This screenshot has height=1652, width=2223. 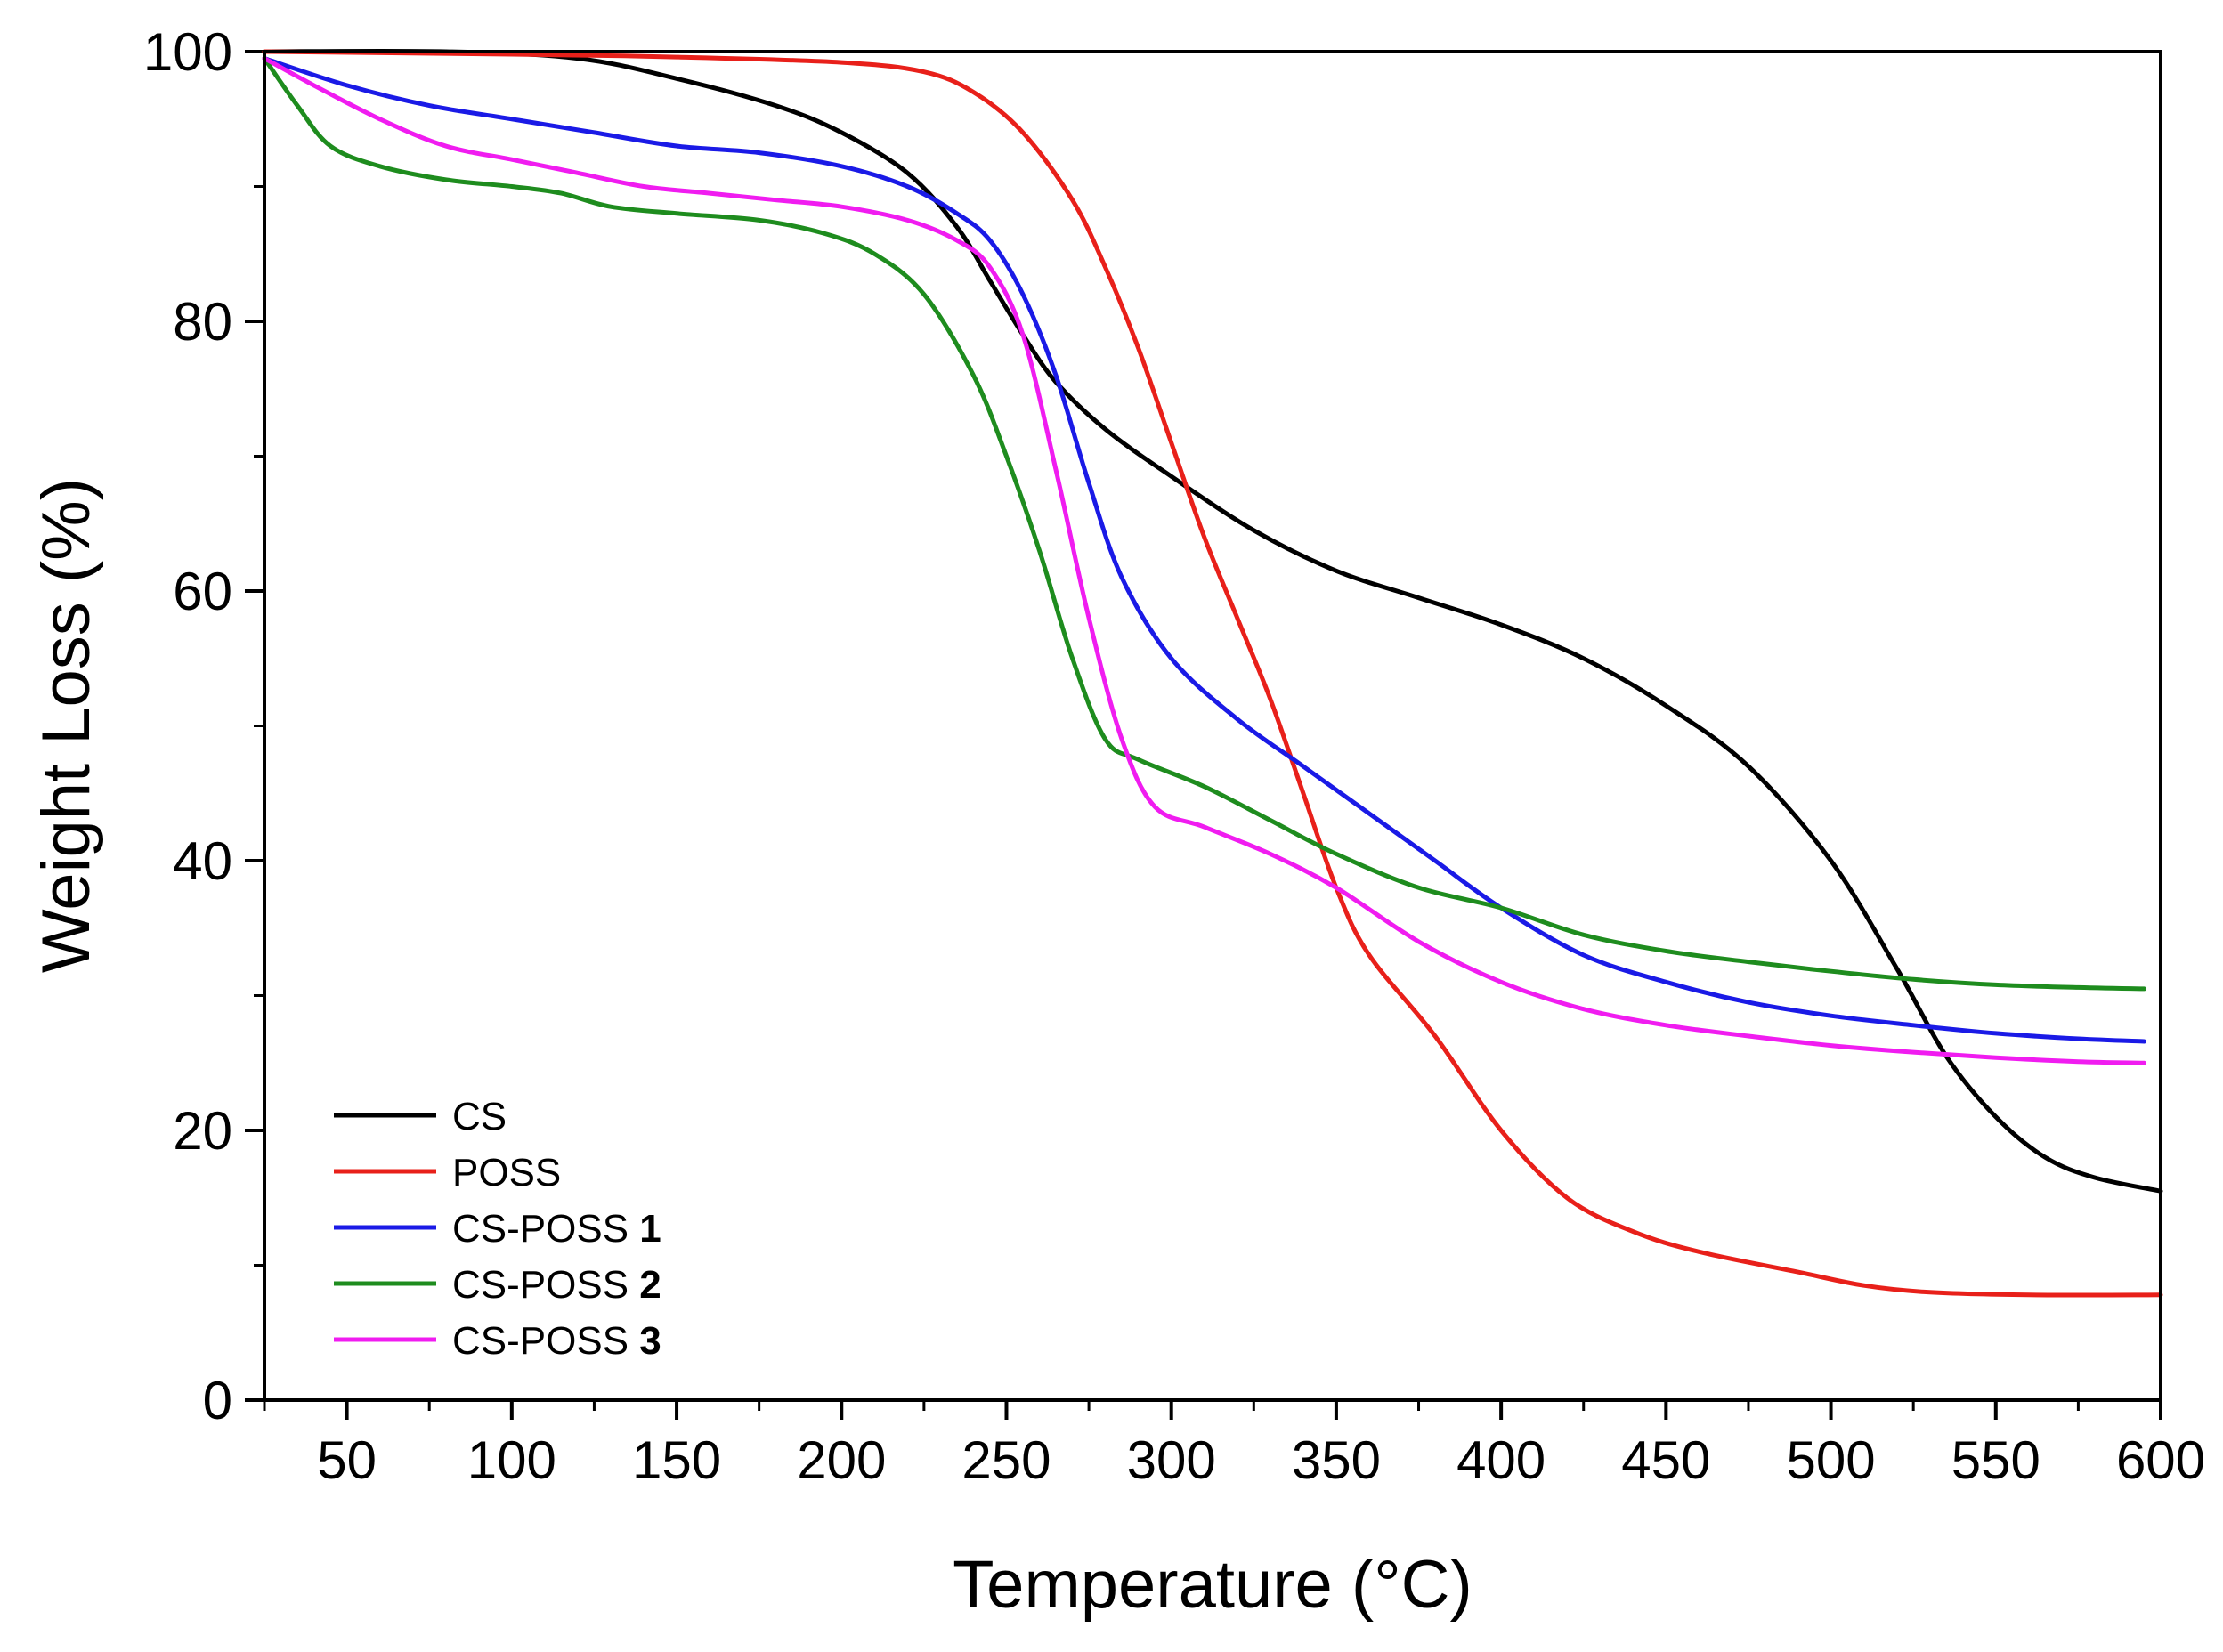 I want to click on x-tick-label: 150, so click(x=676, y=1460).